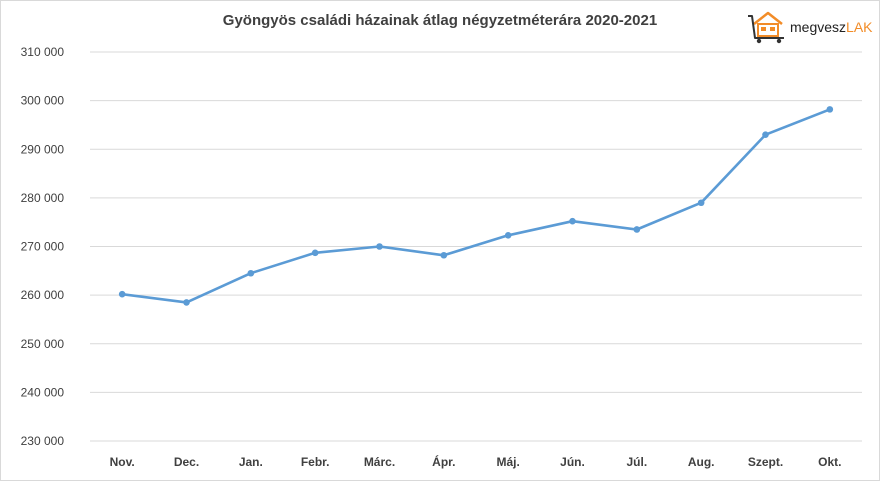  I want to click on x-tick-label: Aug., so click(701, 462).